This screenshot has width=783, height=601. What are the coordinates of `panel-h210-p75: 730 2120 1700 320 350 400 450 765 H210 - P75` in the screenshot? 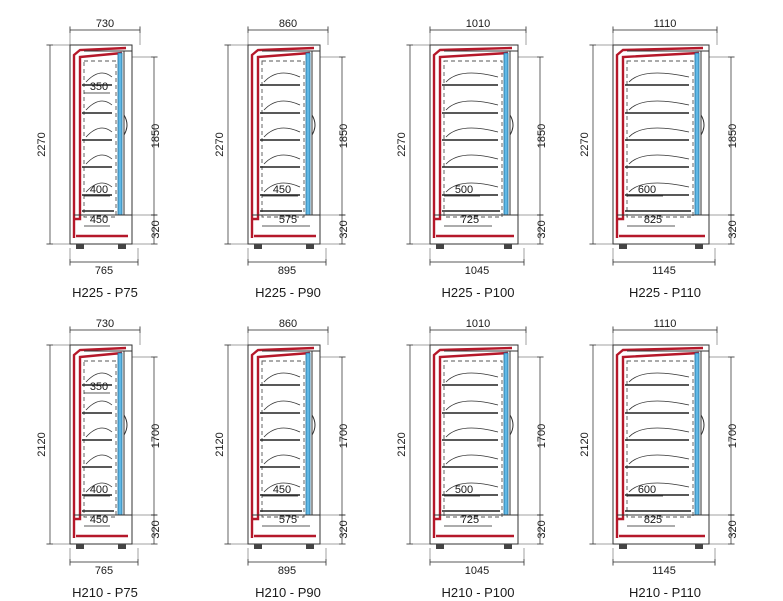 It's located at (99, 459).